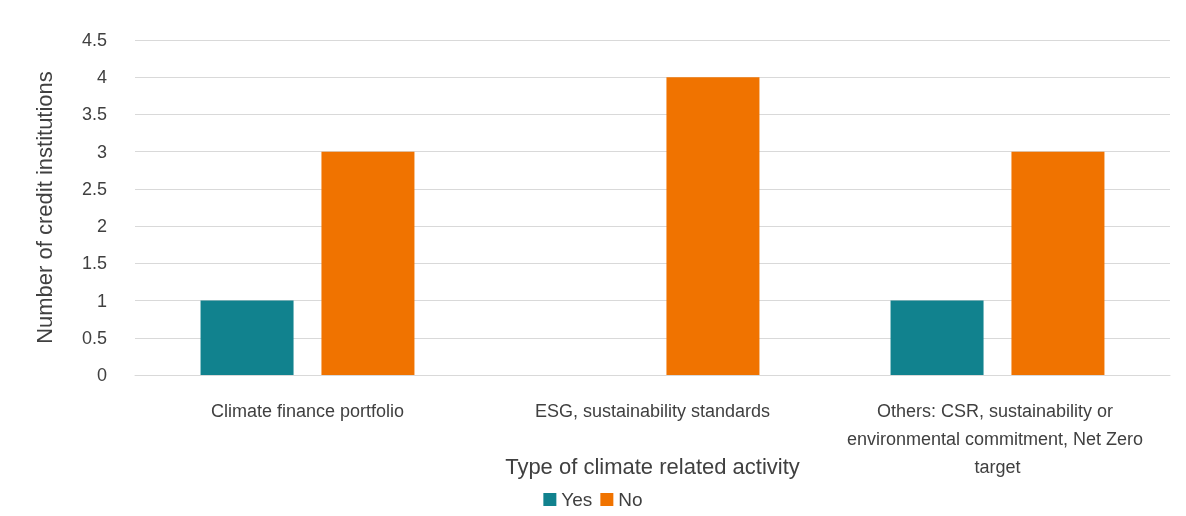  I want to click on y-tick-label: 1.5, so click(94, 263).